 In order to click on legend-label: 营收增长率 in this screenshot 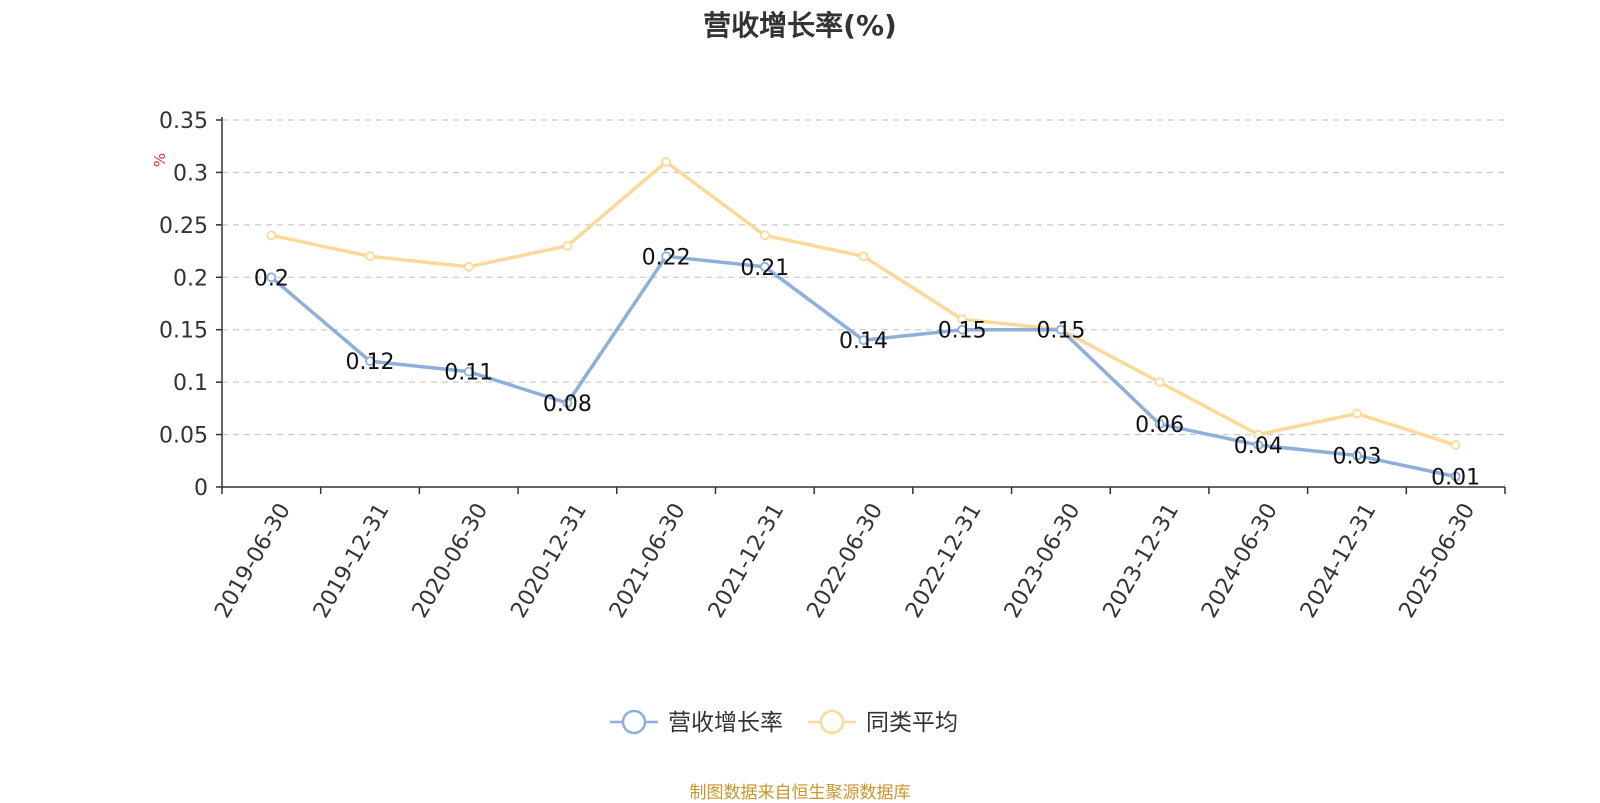, I will do `click(725, 723)`.